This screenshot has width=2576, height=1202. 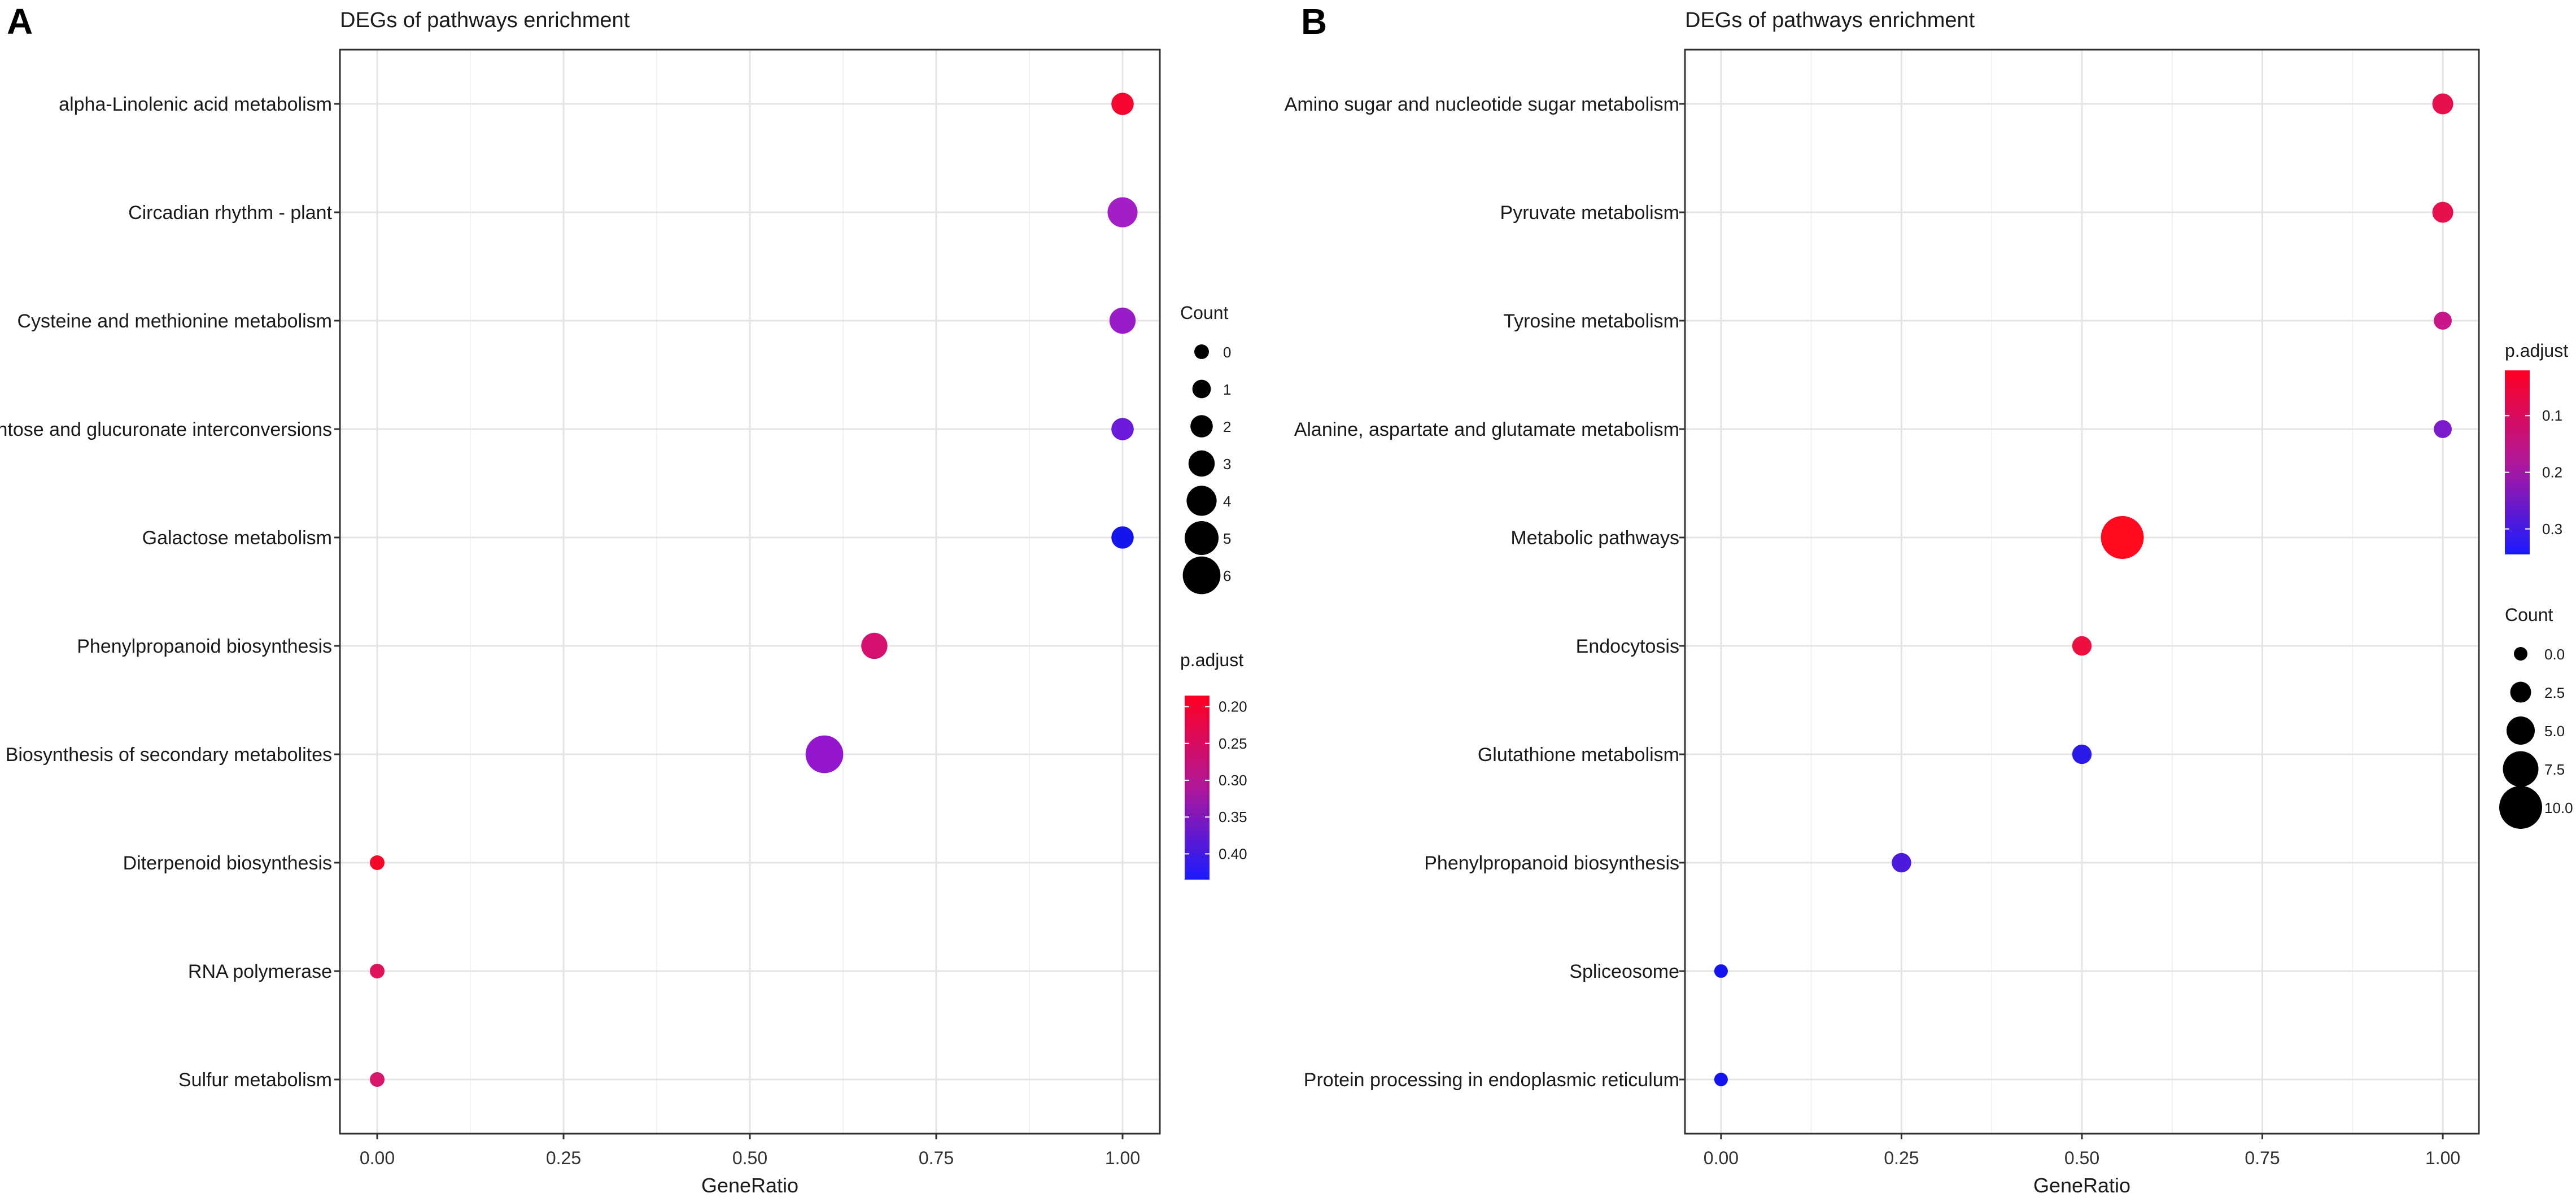 What do you see at coordinates (1233, 816) in the screenshot?
I see `colorbar-label: 0.35` at bounding box center [1233, 816].